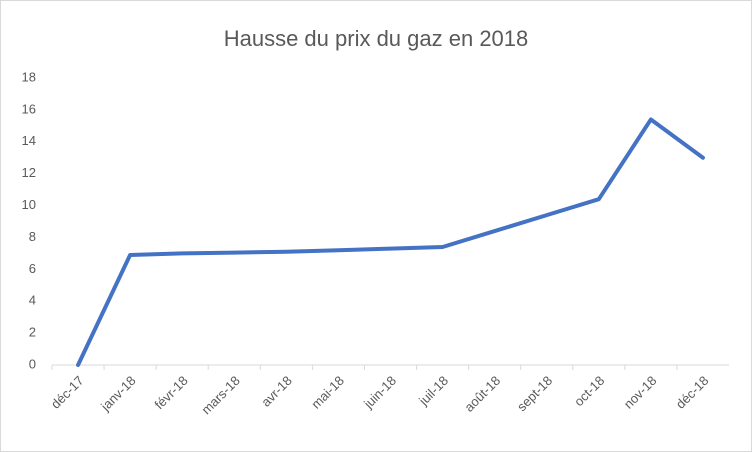 This screenshot has height=452, width=752. Describe the element at coordinates (376, 38) in the screenshot. I see `chart-title: Hausse du prix du gaz en 2018` at that location.